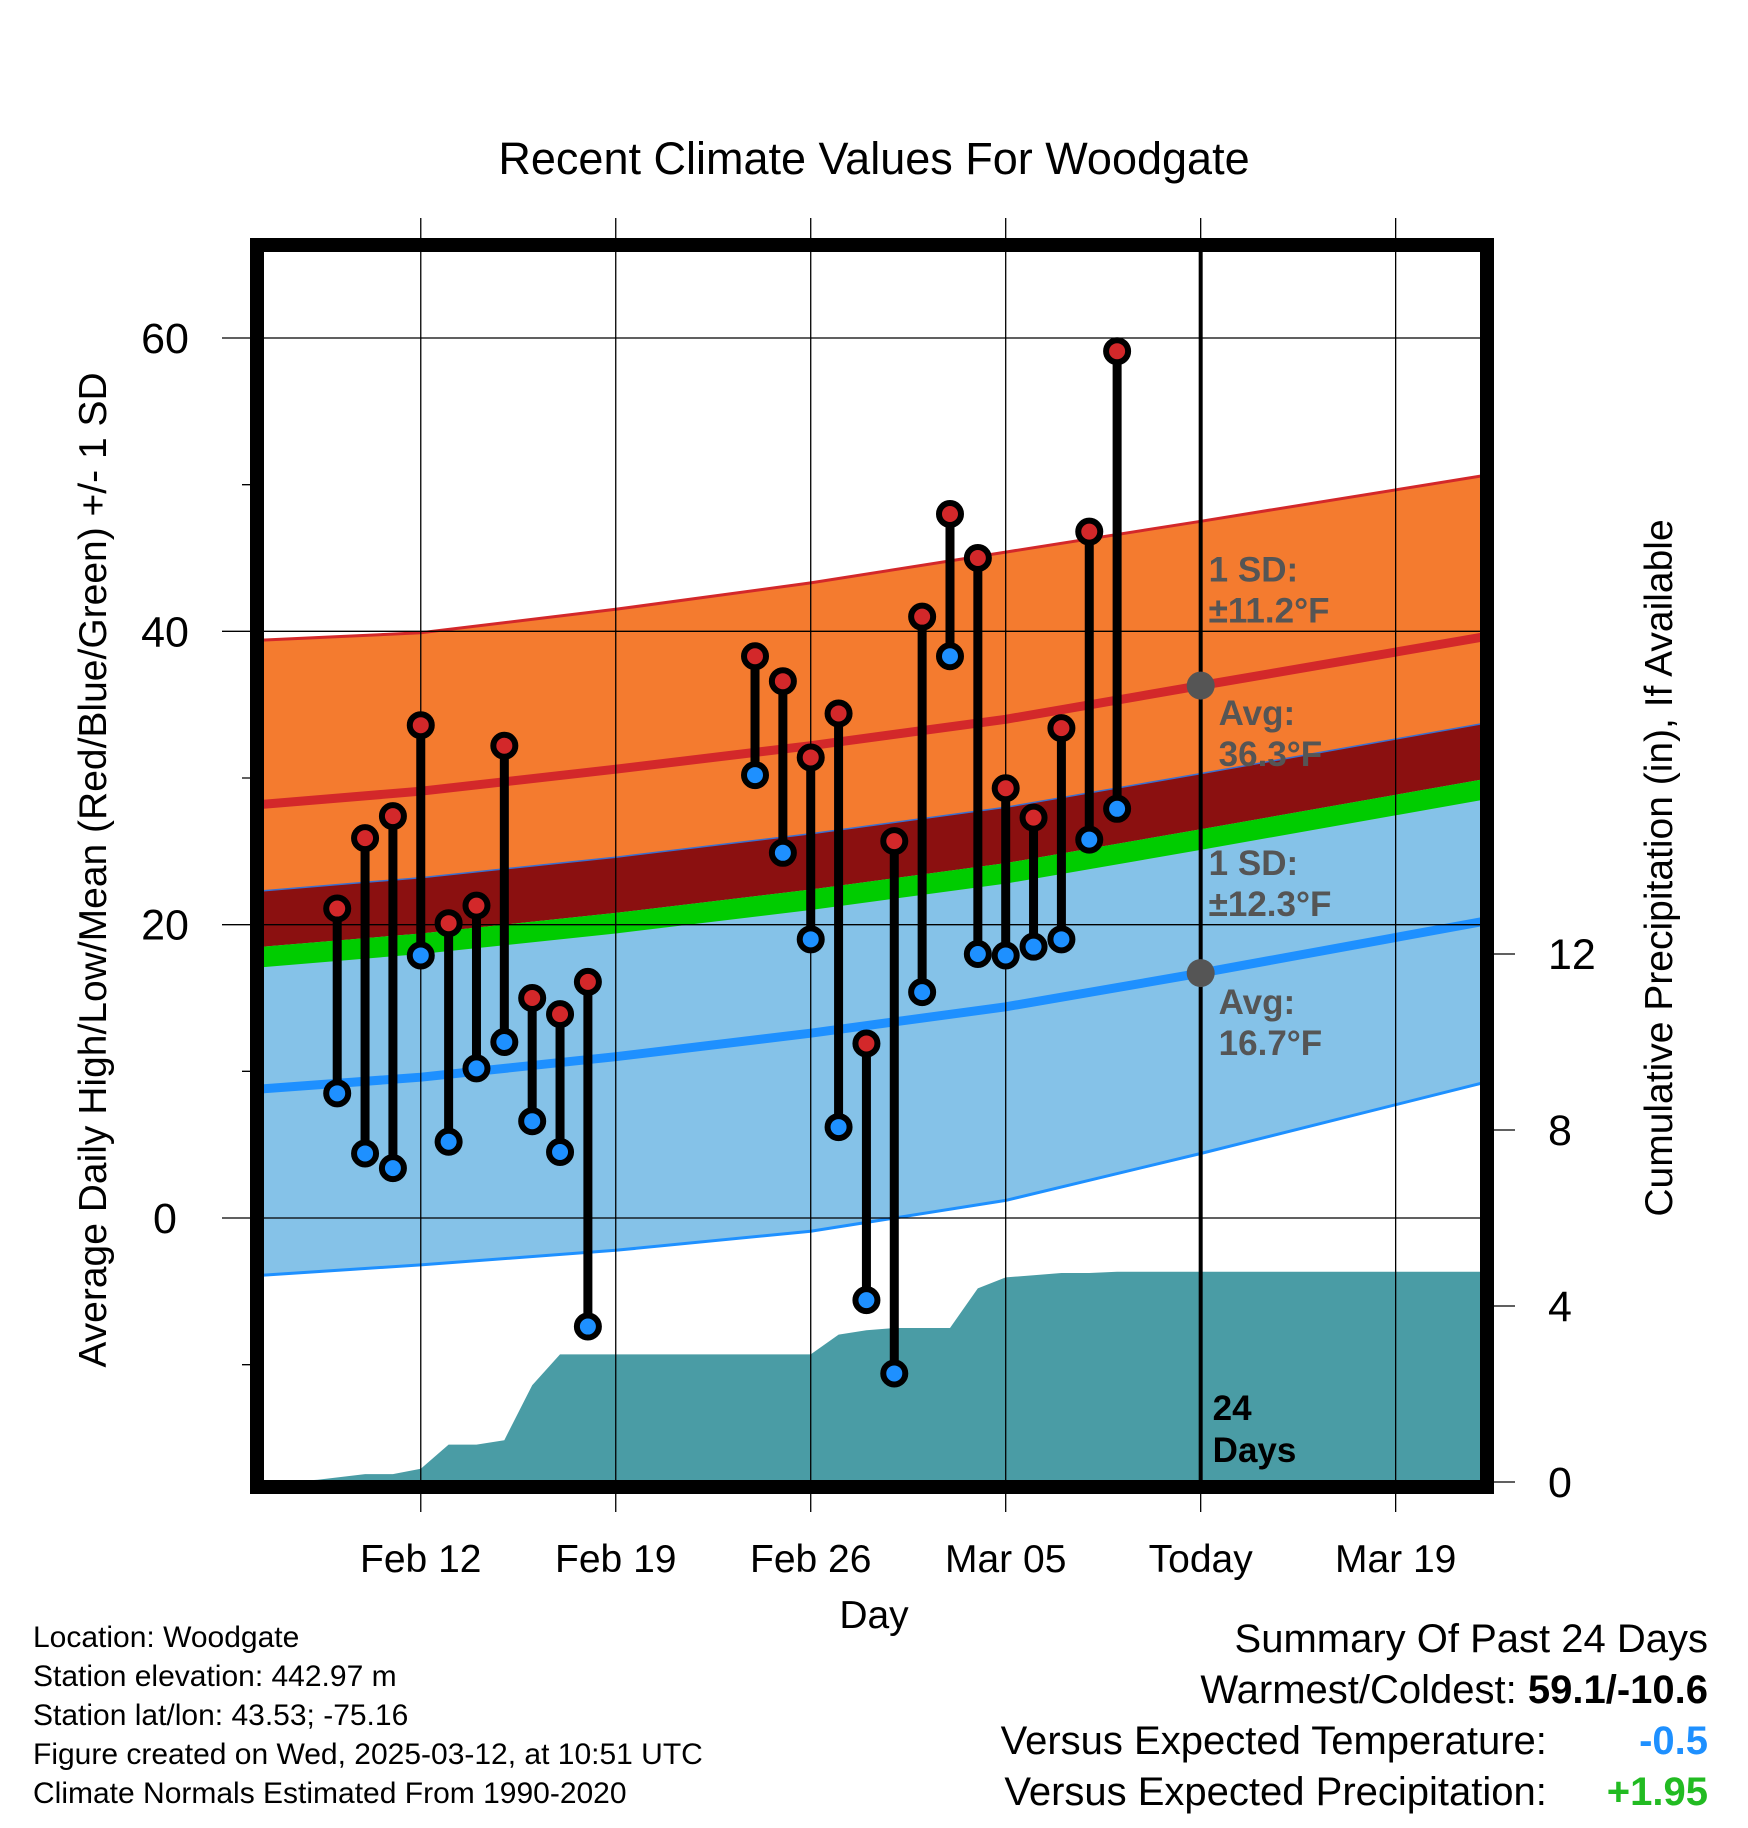  I want to click on low-sd-annotation-line: ±12.3°F, so click(1270, 904).